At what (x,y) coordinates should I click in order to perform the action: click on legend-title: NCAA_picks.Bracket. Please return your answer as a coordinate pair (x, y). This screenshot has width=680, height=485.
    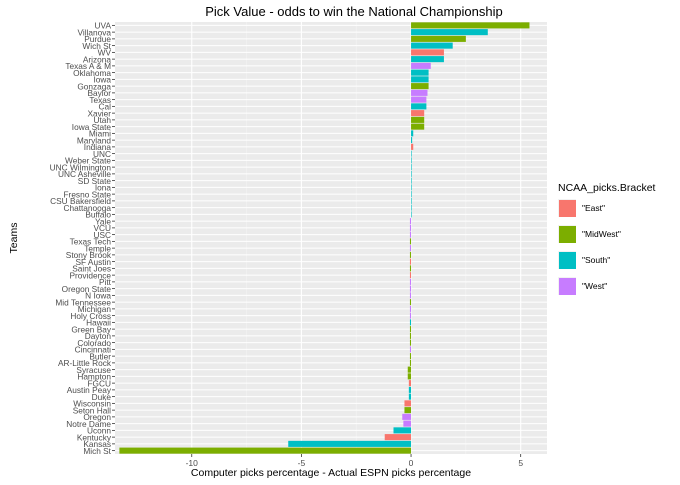
    Looking at the image, I should click on (607, 188).